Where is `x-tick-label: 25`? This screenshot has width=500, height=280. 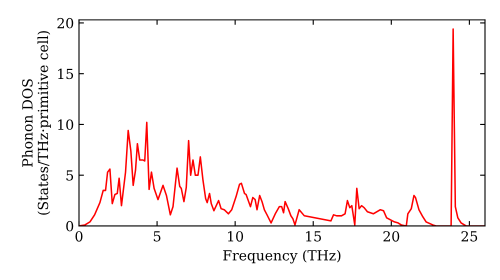
x-tick-label: 25 is located at coordinates (469, 236).